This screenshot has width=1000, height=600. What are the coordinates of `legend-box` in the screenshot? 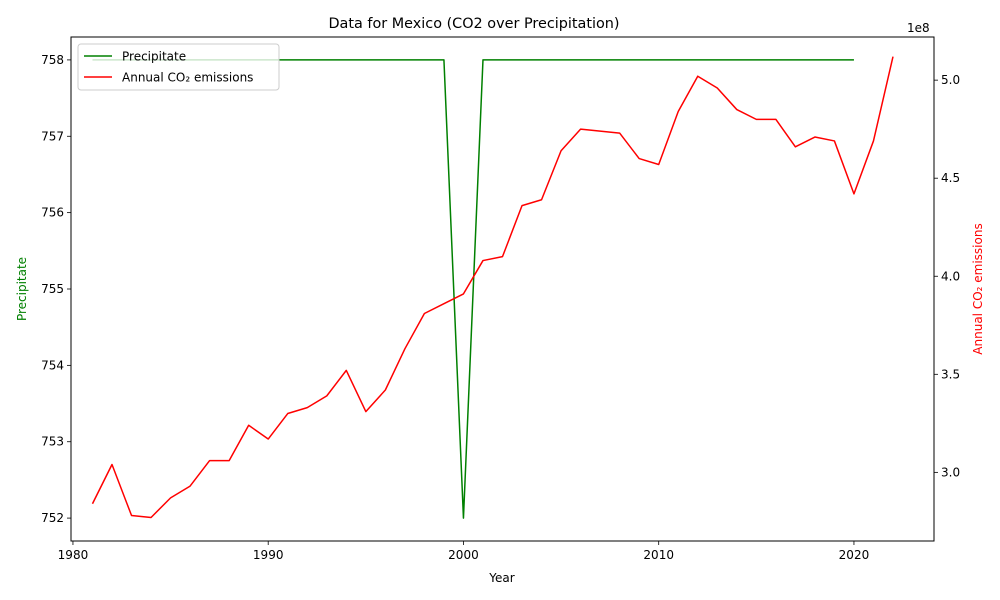 It's located at (178, 67).